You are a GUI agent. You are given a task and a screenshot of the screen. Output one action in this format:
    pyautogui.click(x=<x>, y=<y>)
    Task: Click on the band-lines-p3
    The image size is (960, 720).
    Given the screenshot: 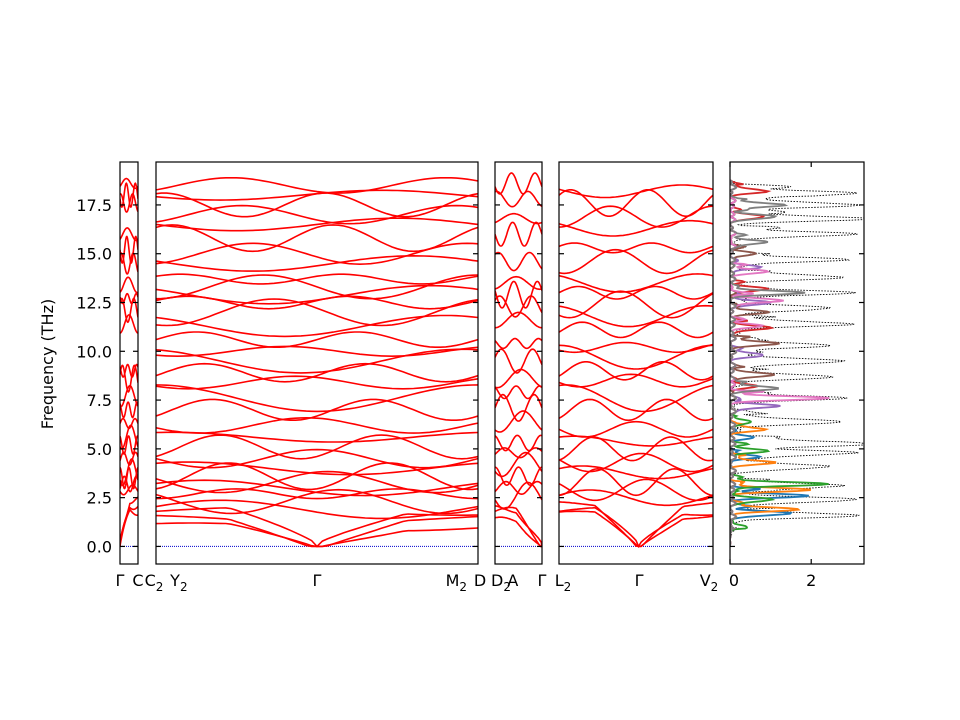 What is the action you would take?
    pyautogui.click(x=518, y=360)
    